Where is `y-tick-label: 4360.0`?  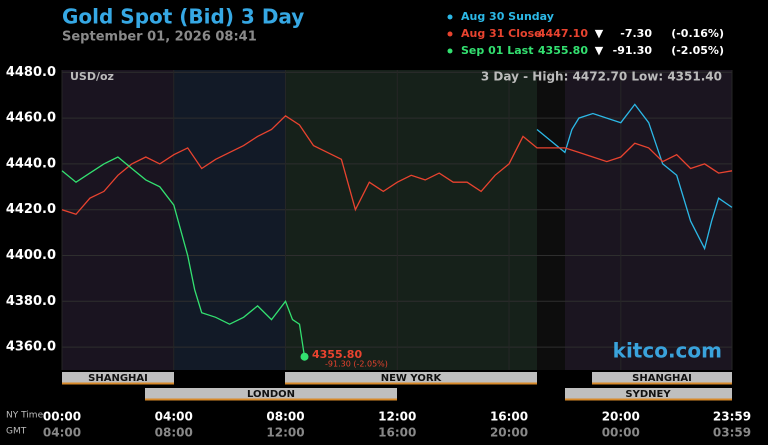
y-tick-label: 4360.0 is located at coordinates (31, 347).